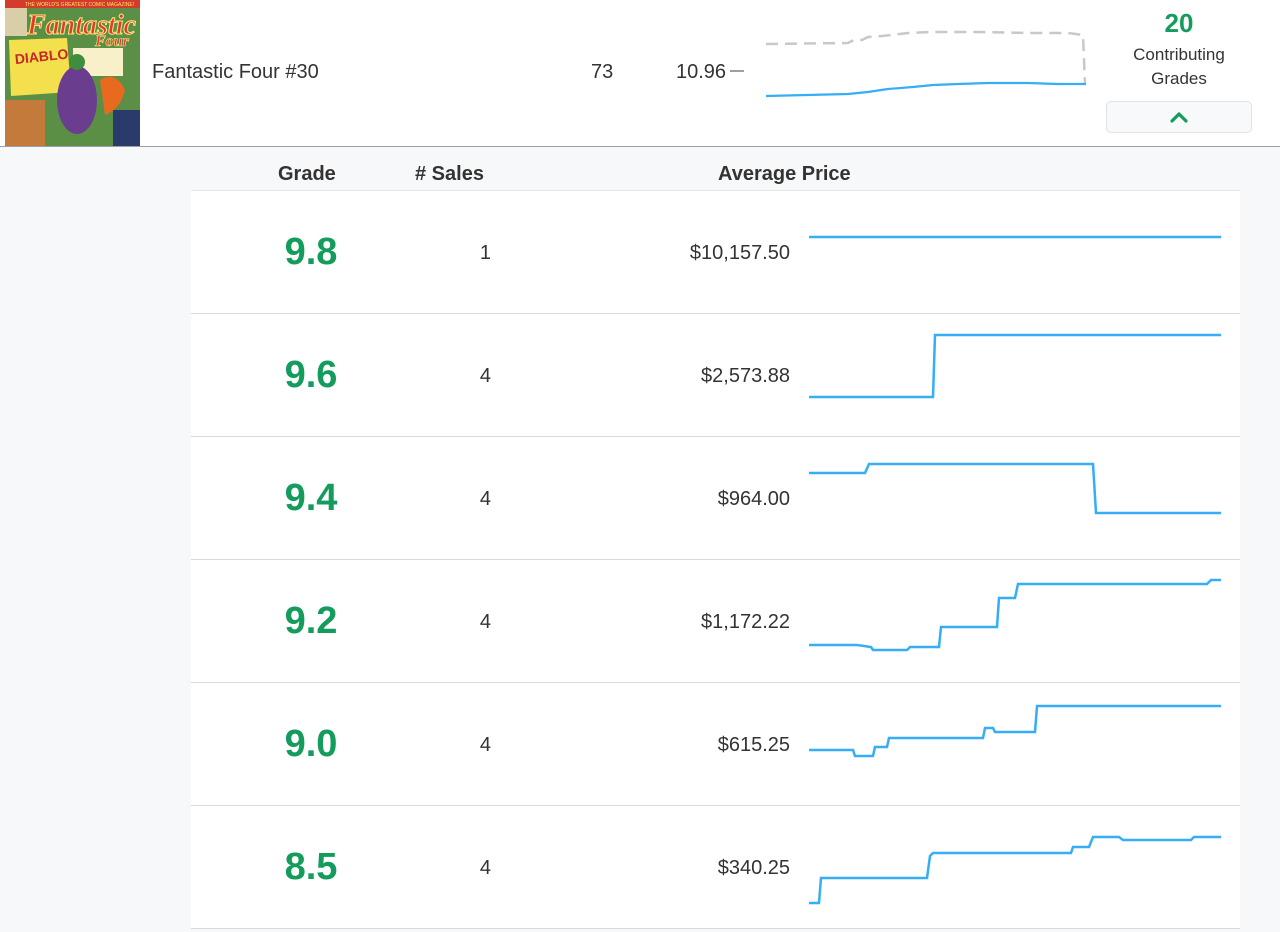 Image resolution: width=1280 pixels, height=932 pixels. What do you see at coordinates (745, 622) in the screenshot?
I see `average-price: $1,172.22` at bounding box center [745, 622].